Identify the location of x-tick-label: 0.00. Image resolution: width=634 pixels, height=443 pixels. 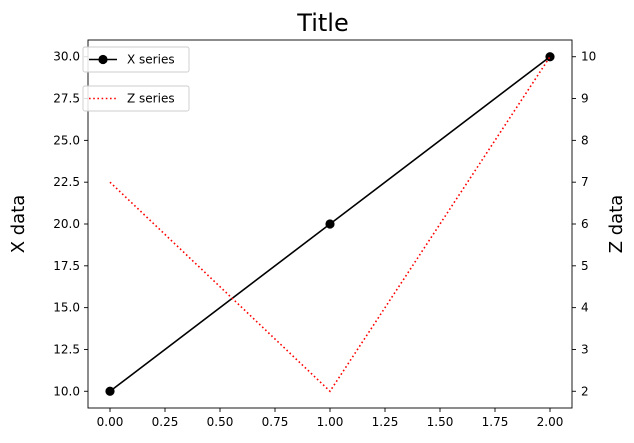
(110, 422).